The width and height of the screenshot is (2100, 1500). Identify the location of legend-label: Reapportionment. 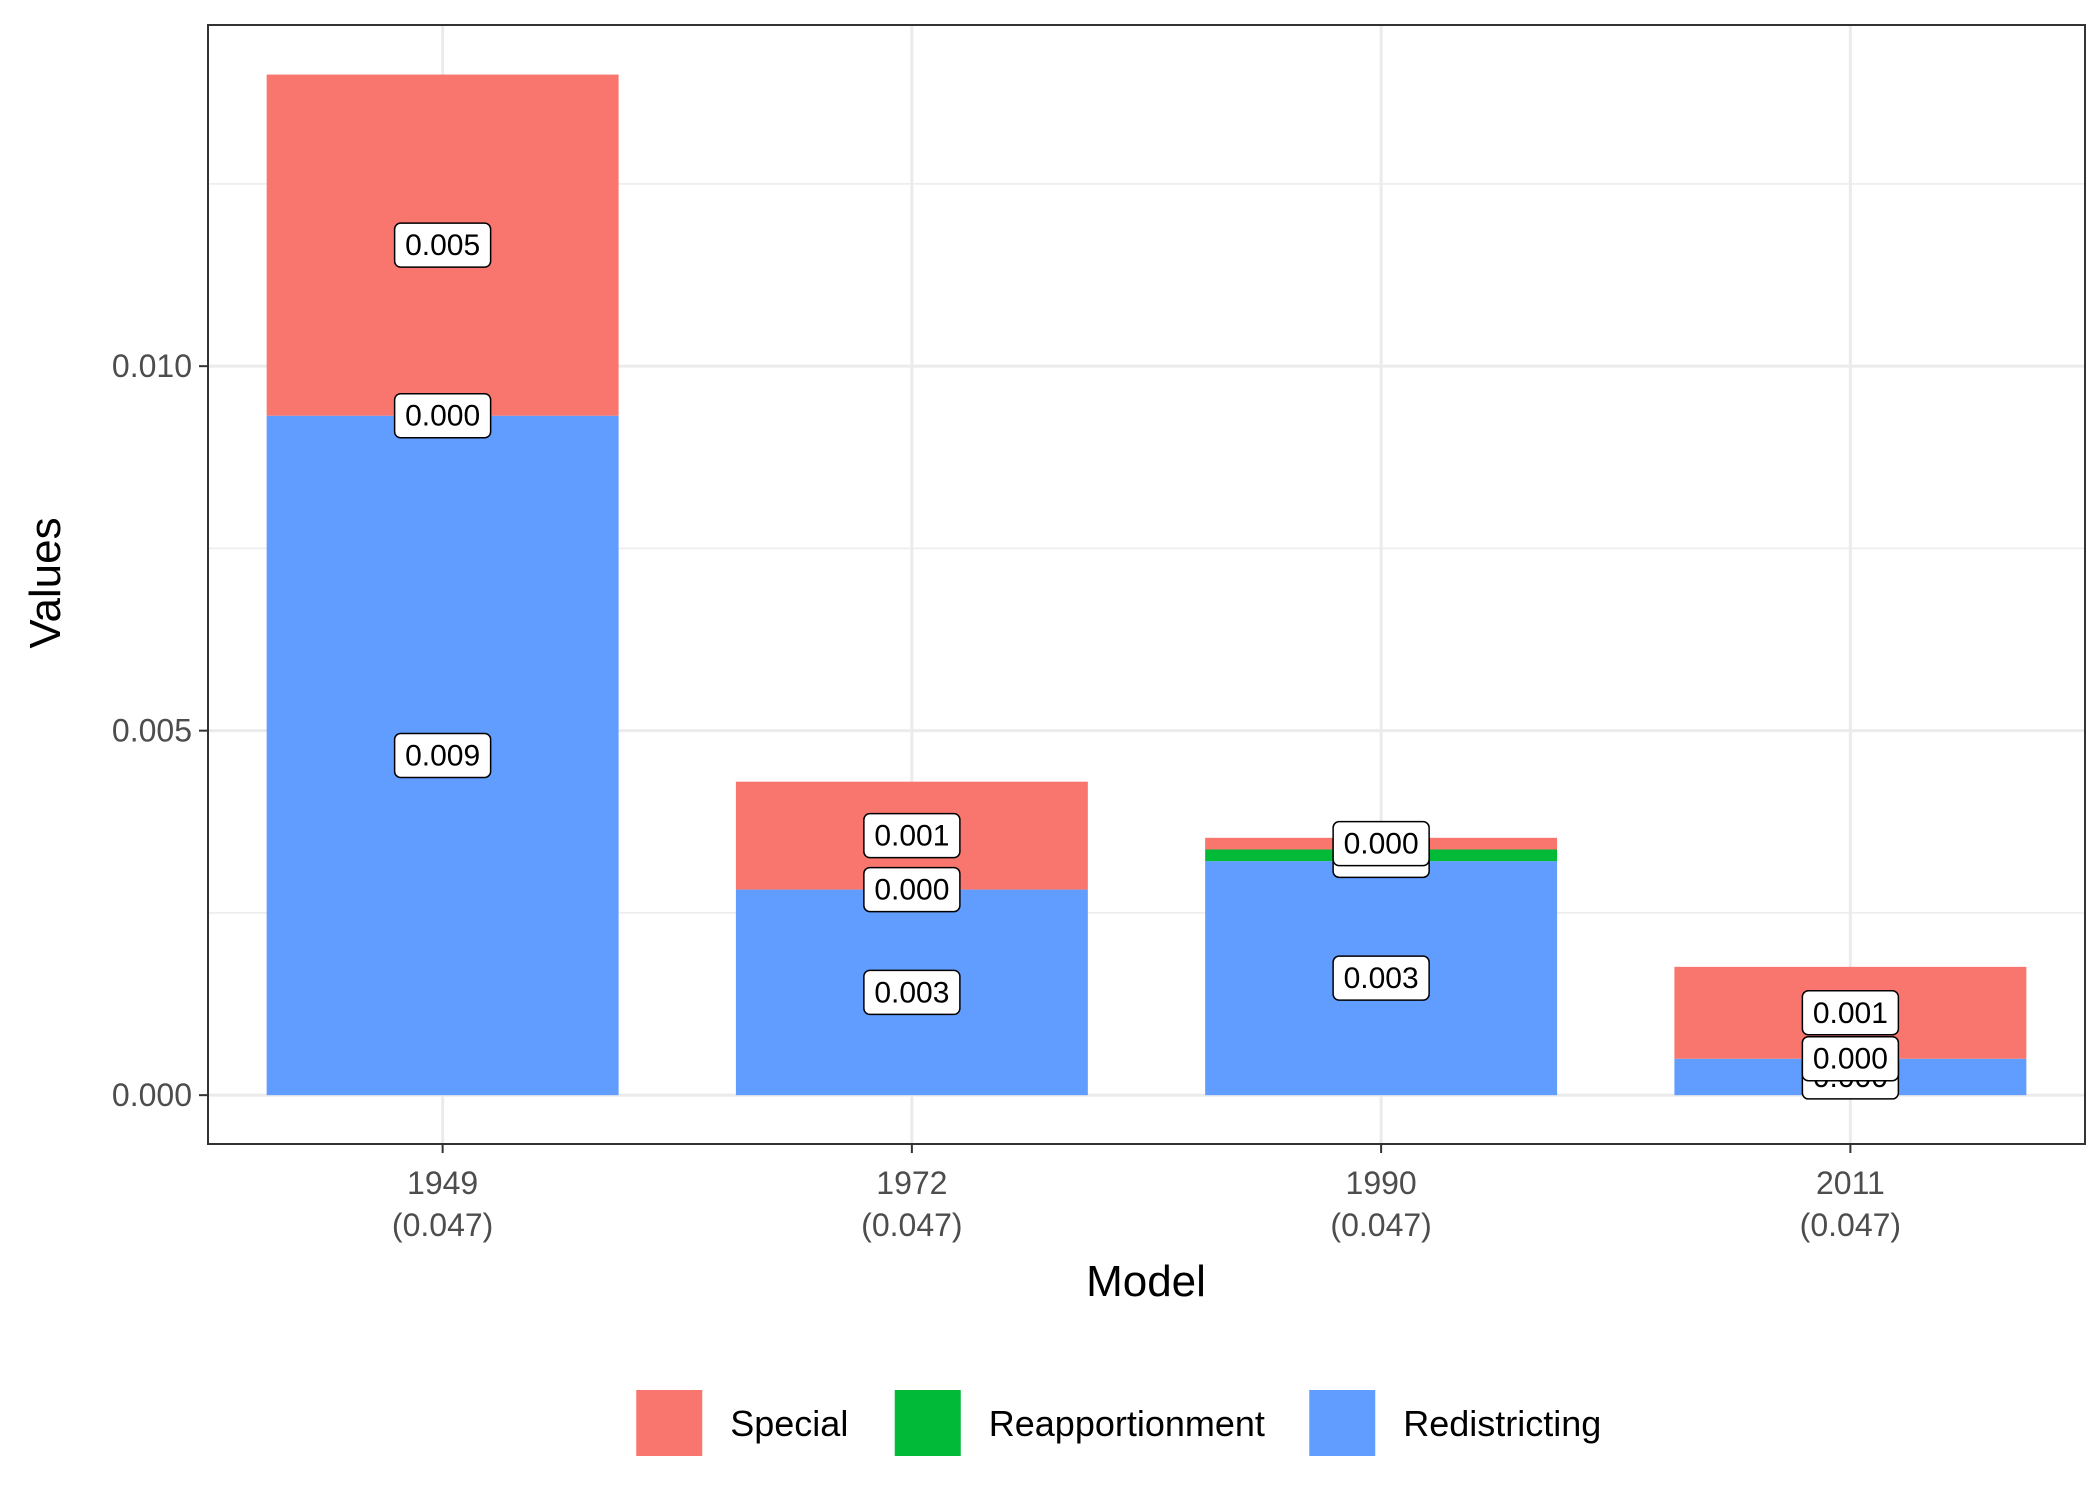
(1127, 1423).